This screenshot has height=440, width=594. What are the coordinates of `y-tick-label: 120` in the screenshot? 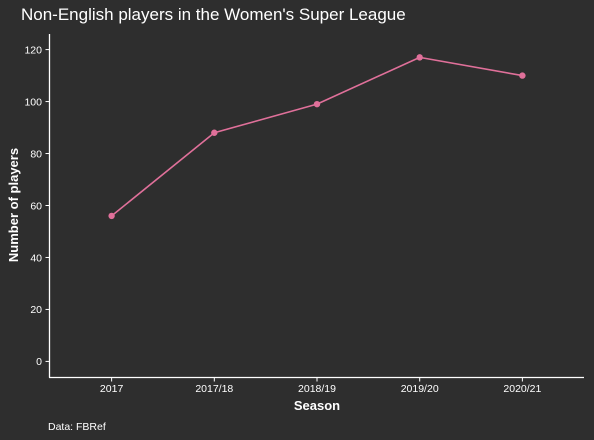 It's located at (33, 50).